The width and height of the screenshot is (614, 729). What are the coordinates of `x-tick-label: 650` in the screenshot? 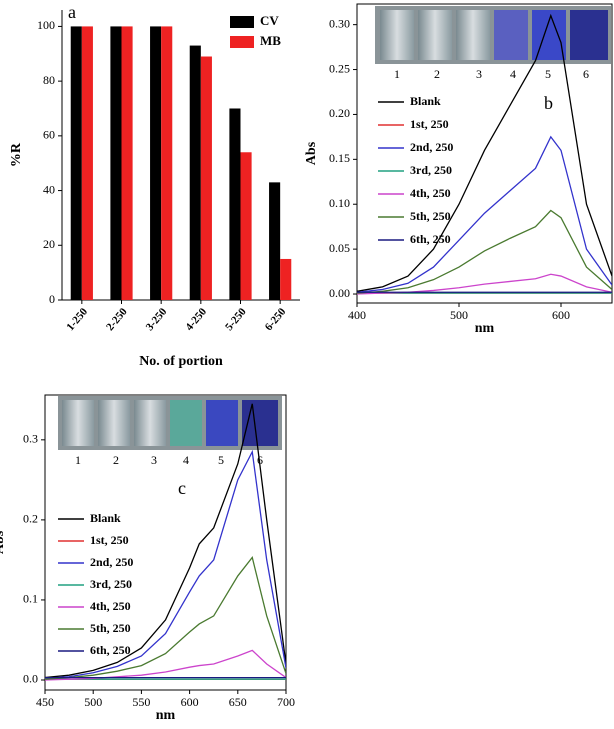 It's located at (238, 702).